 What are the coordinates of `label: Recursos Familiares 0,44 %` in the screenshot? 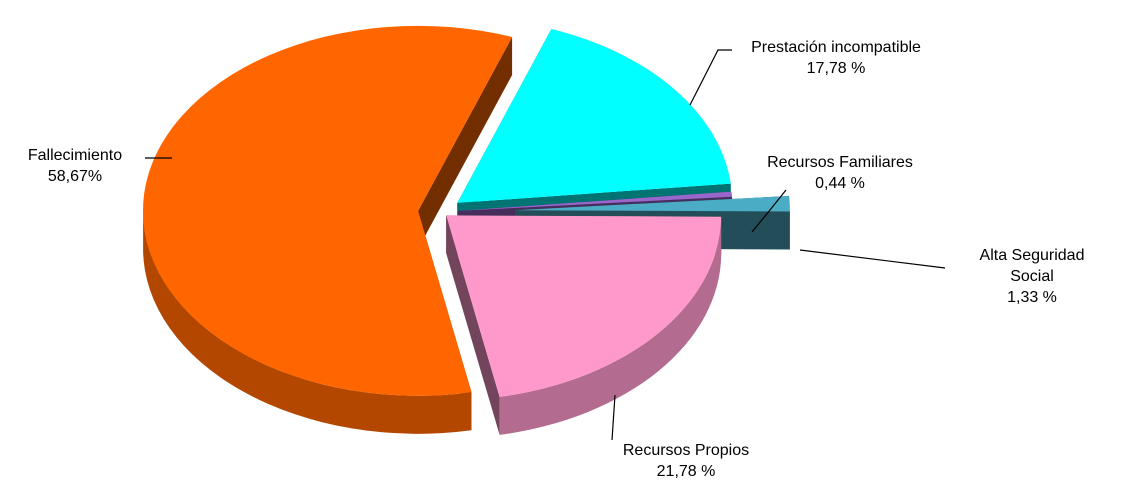 It's located at (840, 173).